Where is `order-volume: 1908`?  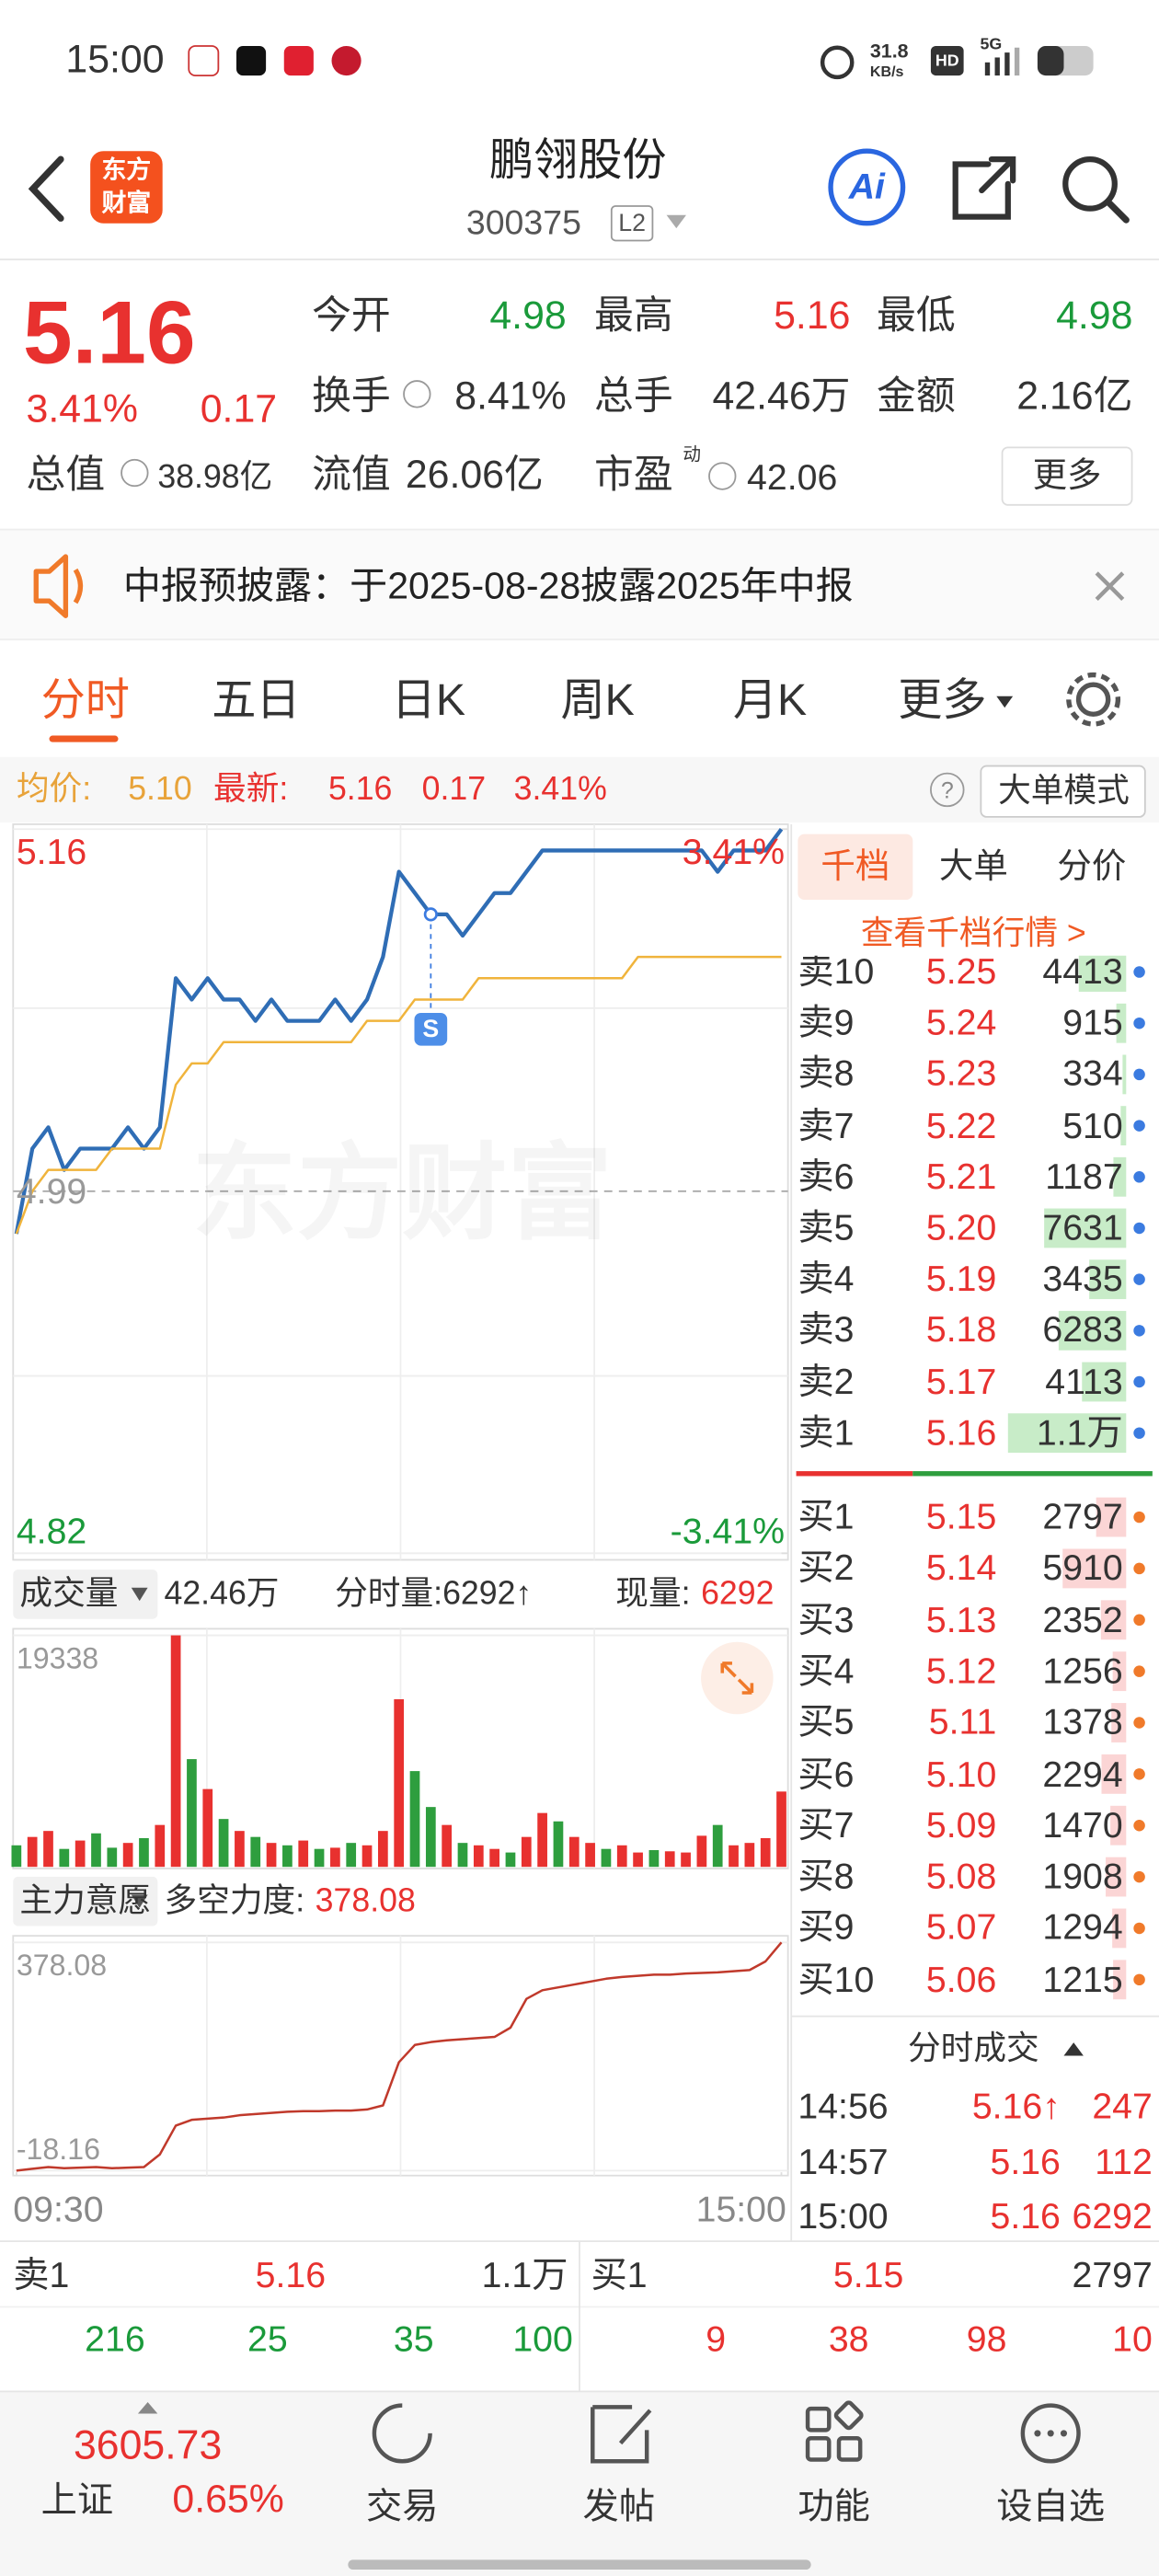 order-volume: 1908 is located at coordinates (1082, 1876).